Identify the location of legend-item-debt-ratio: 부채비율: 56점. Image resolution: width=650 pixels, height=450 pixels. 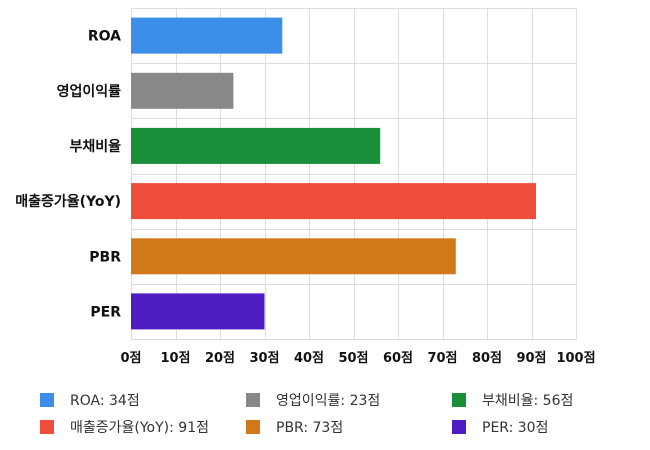
(542, 400).